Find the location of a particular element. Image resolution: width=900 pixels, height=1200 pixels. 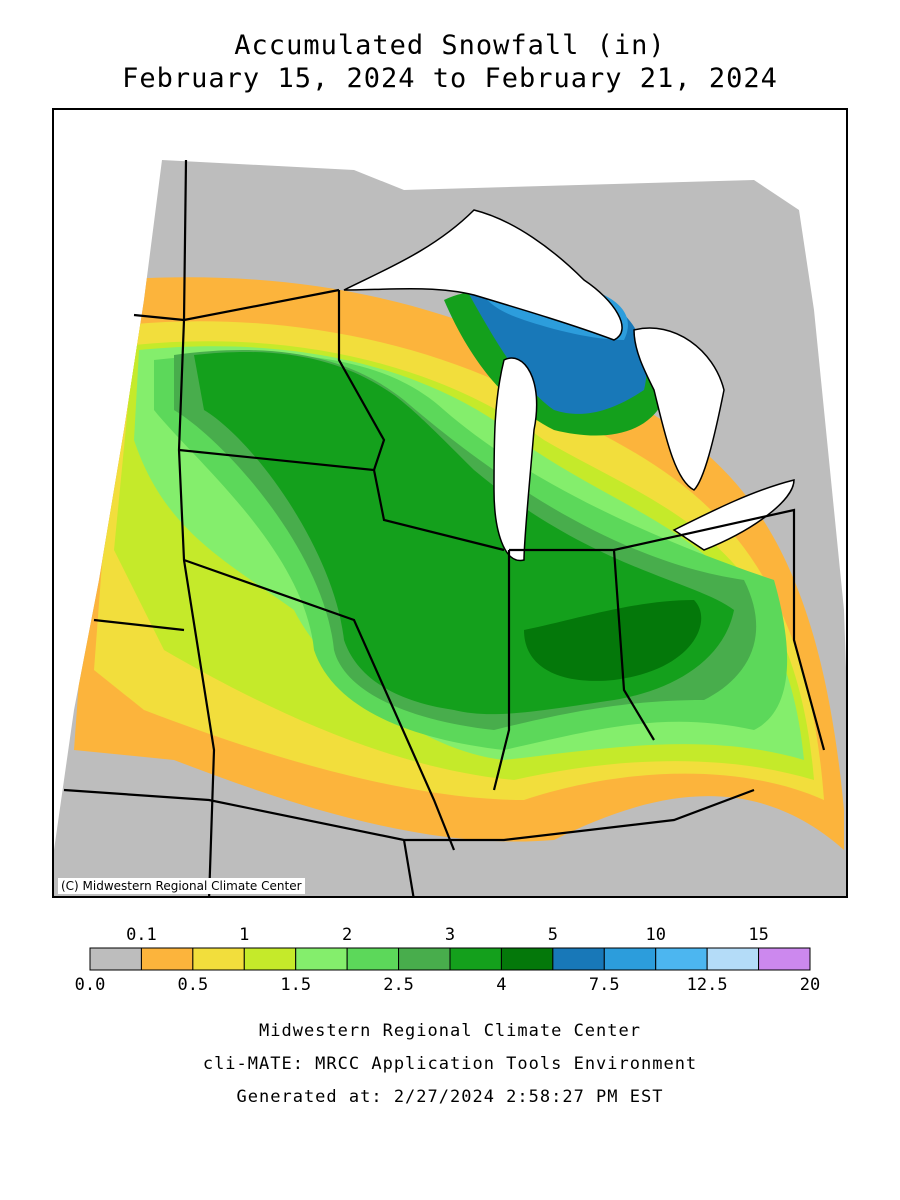

legend-lower-label: 12.5 is located at coordinates (707, 985).